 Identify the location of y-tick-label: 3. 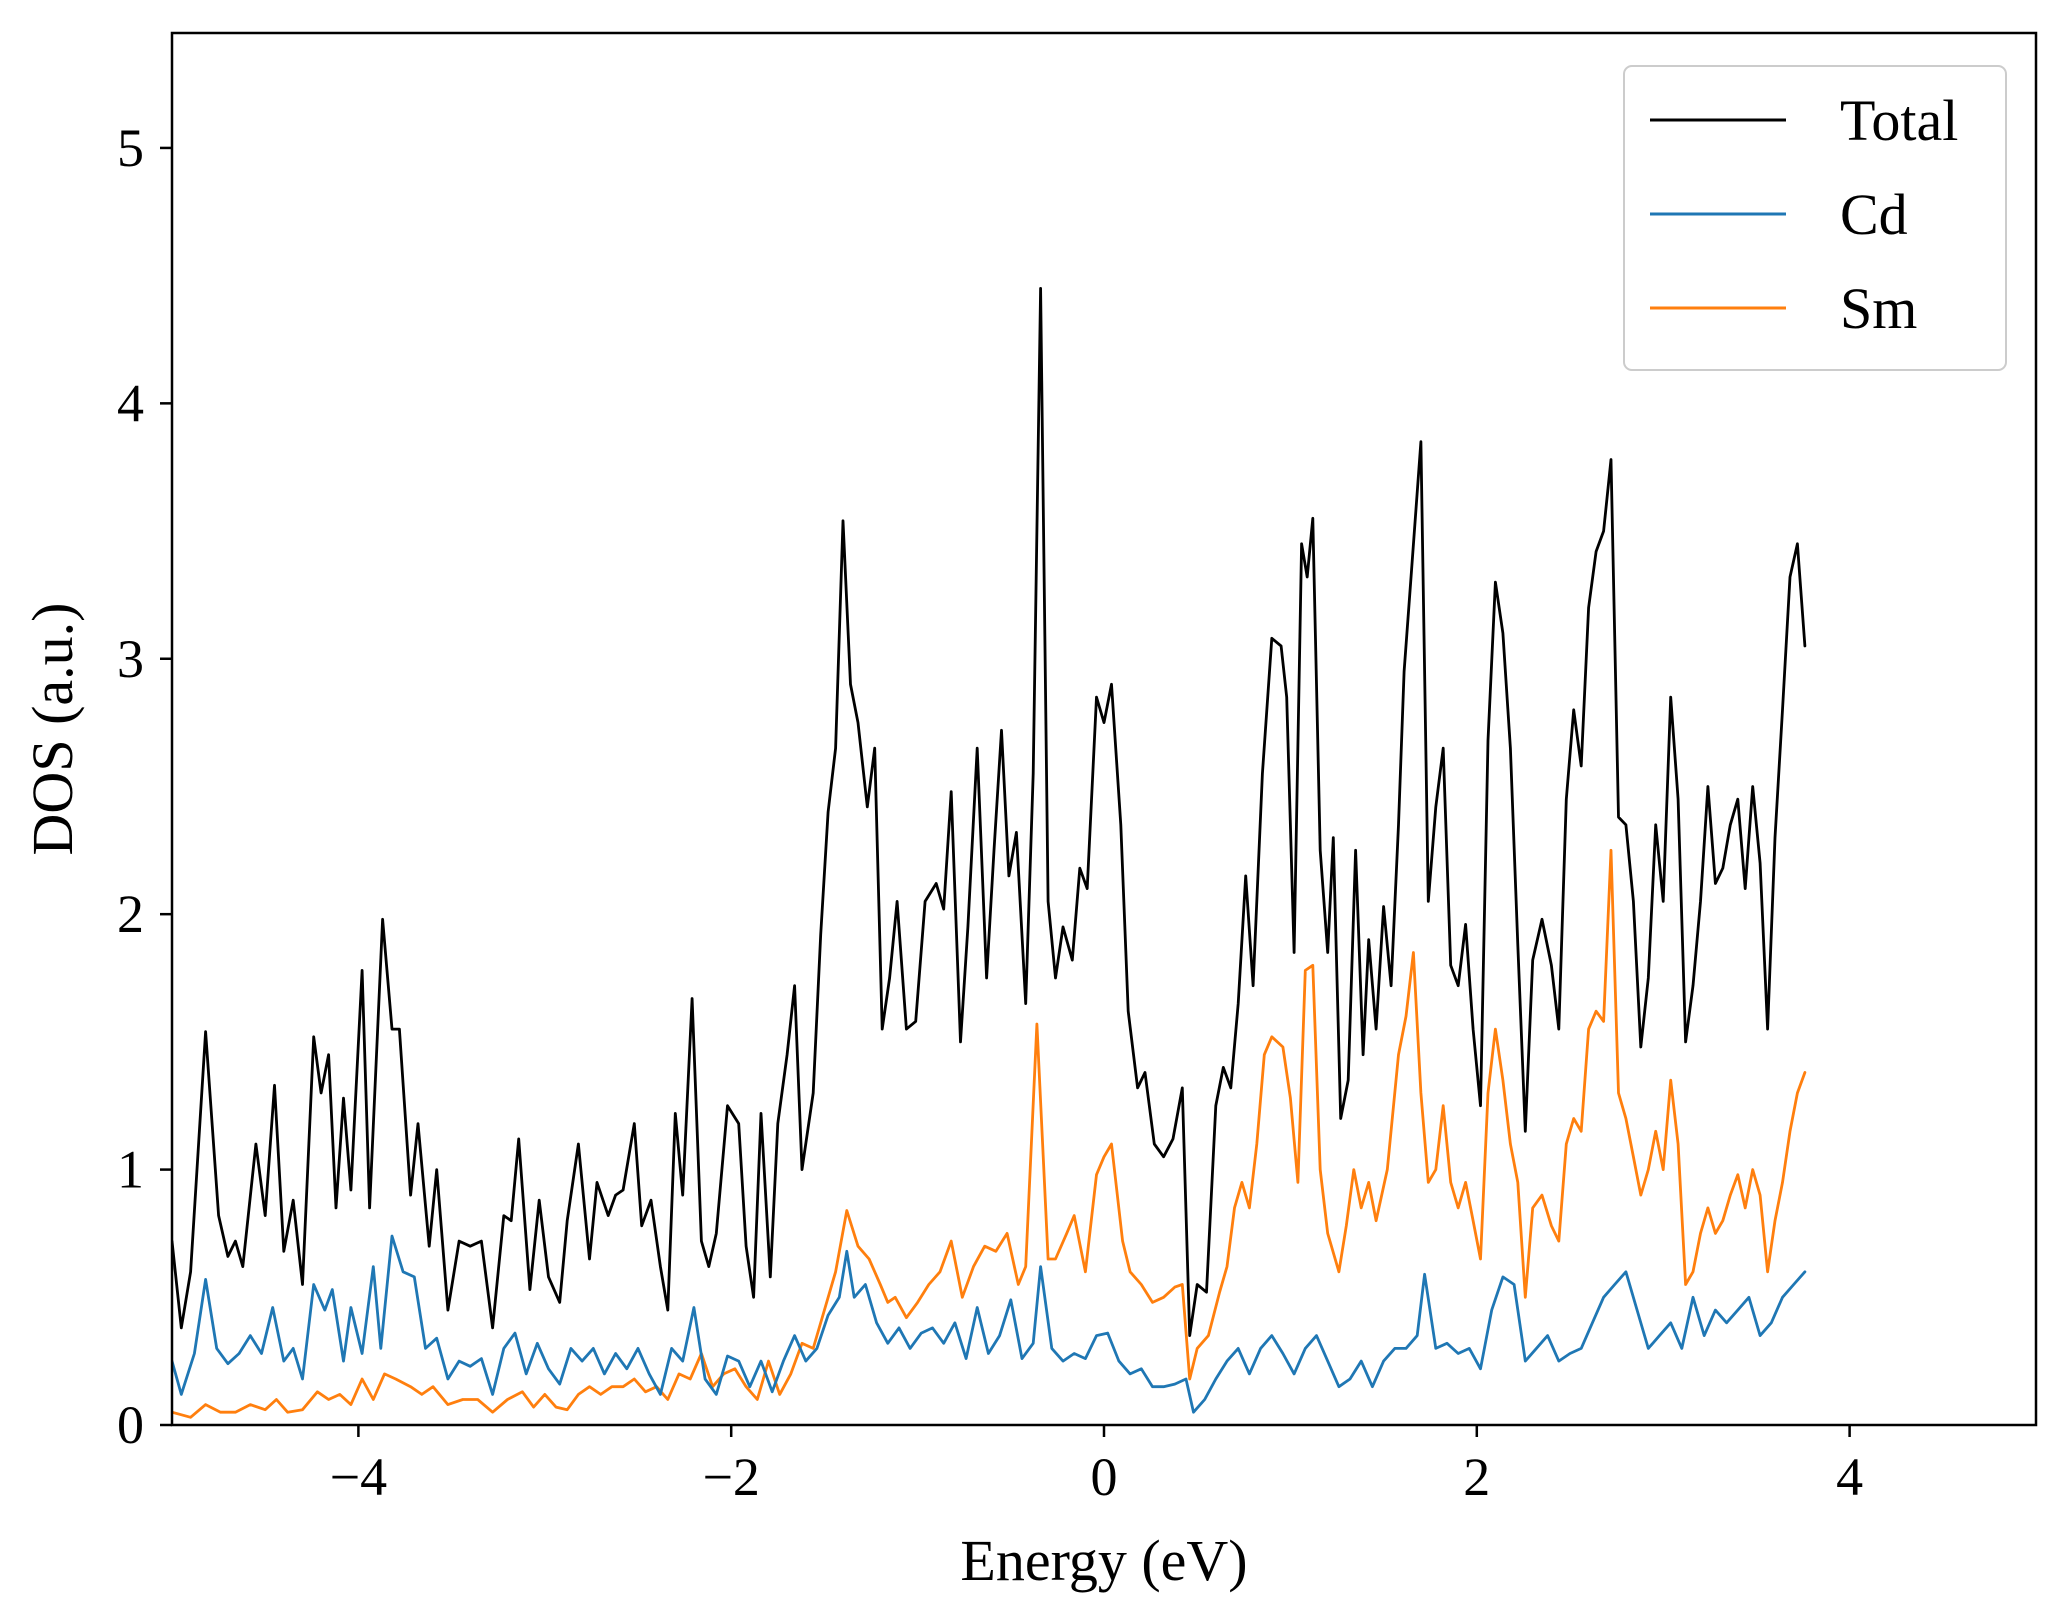
(130, 659).